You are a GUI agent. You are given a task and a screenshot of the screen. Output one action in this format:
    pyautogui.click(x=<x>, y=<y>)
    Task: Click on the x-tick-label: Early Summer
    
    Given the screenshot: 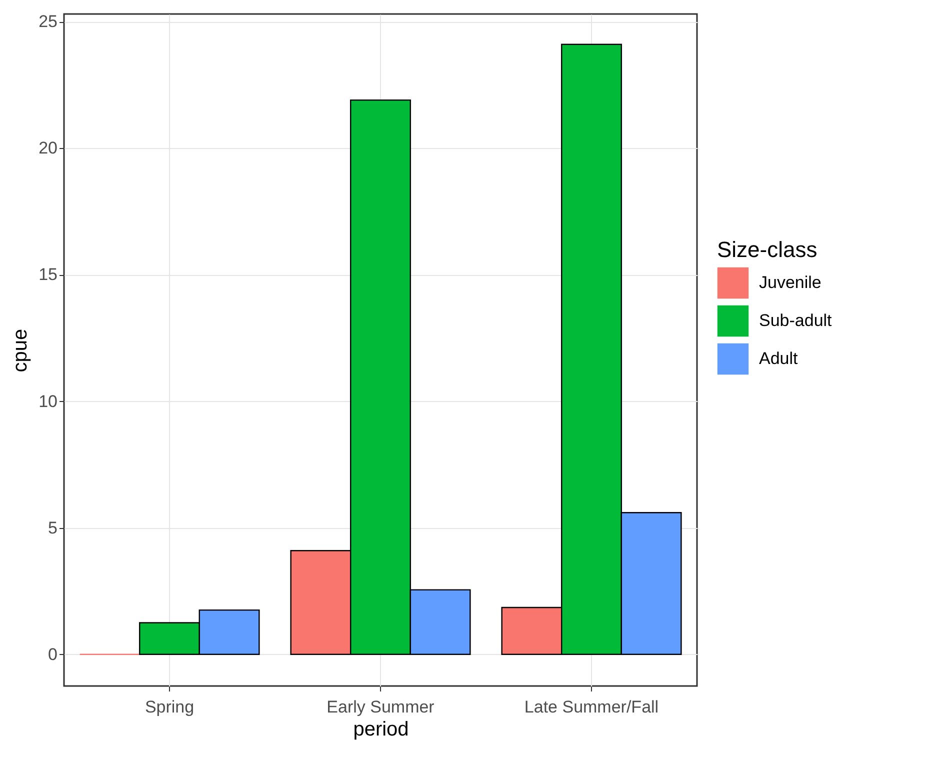 What is the action you would take?
    pyautogui.click(x=380, y=707)
    